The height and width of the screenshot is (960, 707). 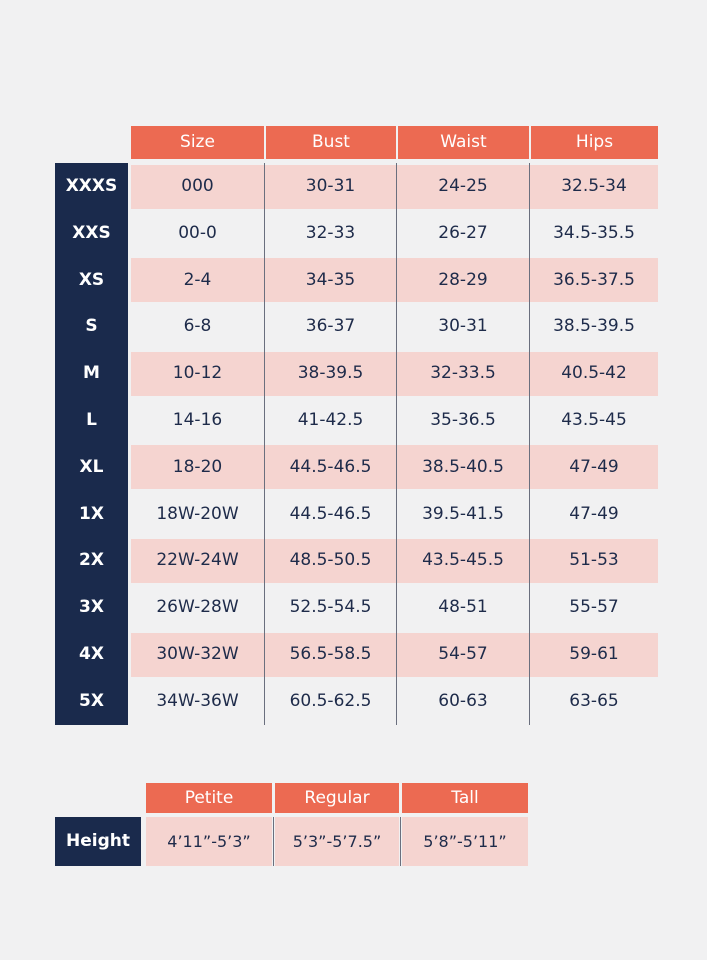 What do you see at coordinates (330, 326) in the screenshot?
I see `cell-bust: 36-37` at bounding box center [330, 326].